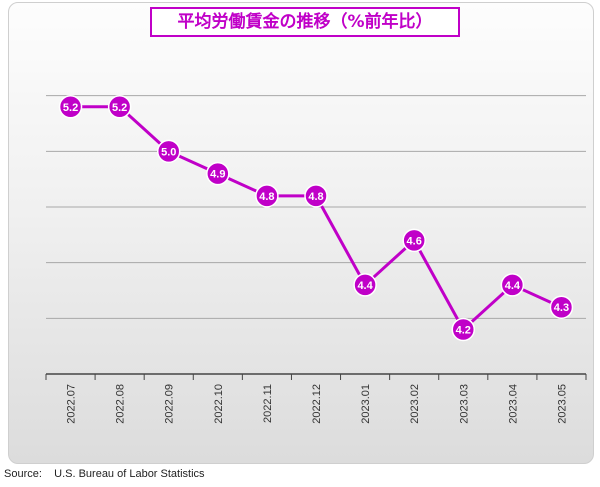 The image size is (600, 487). Describe the element at coordinates (562, 404) in the screenshot. I see `x-tick-label: 2023.05` at that location.